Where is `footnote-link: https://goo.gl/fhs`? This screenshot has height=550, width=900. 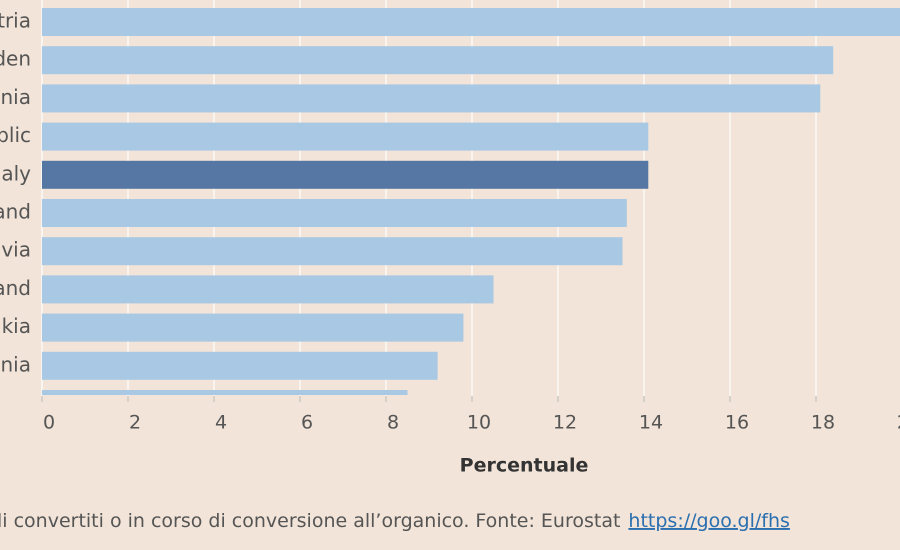
footnote-link: https://goo.gl/fhs is located at coordinates (709, 521).